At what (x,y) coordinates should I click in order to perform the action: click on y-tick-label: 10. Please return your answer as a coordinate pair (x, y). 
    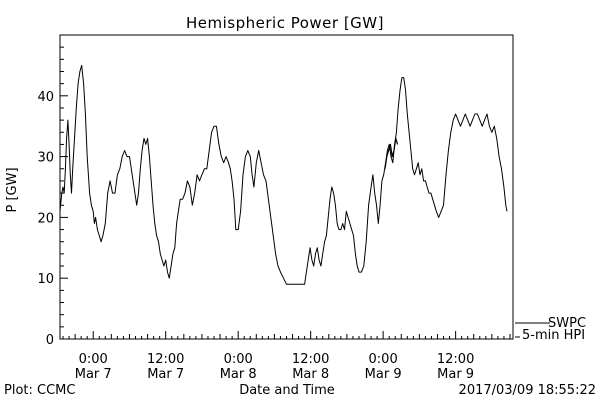
    Looking at the image, I should click on (45, 279).